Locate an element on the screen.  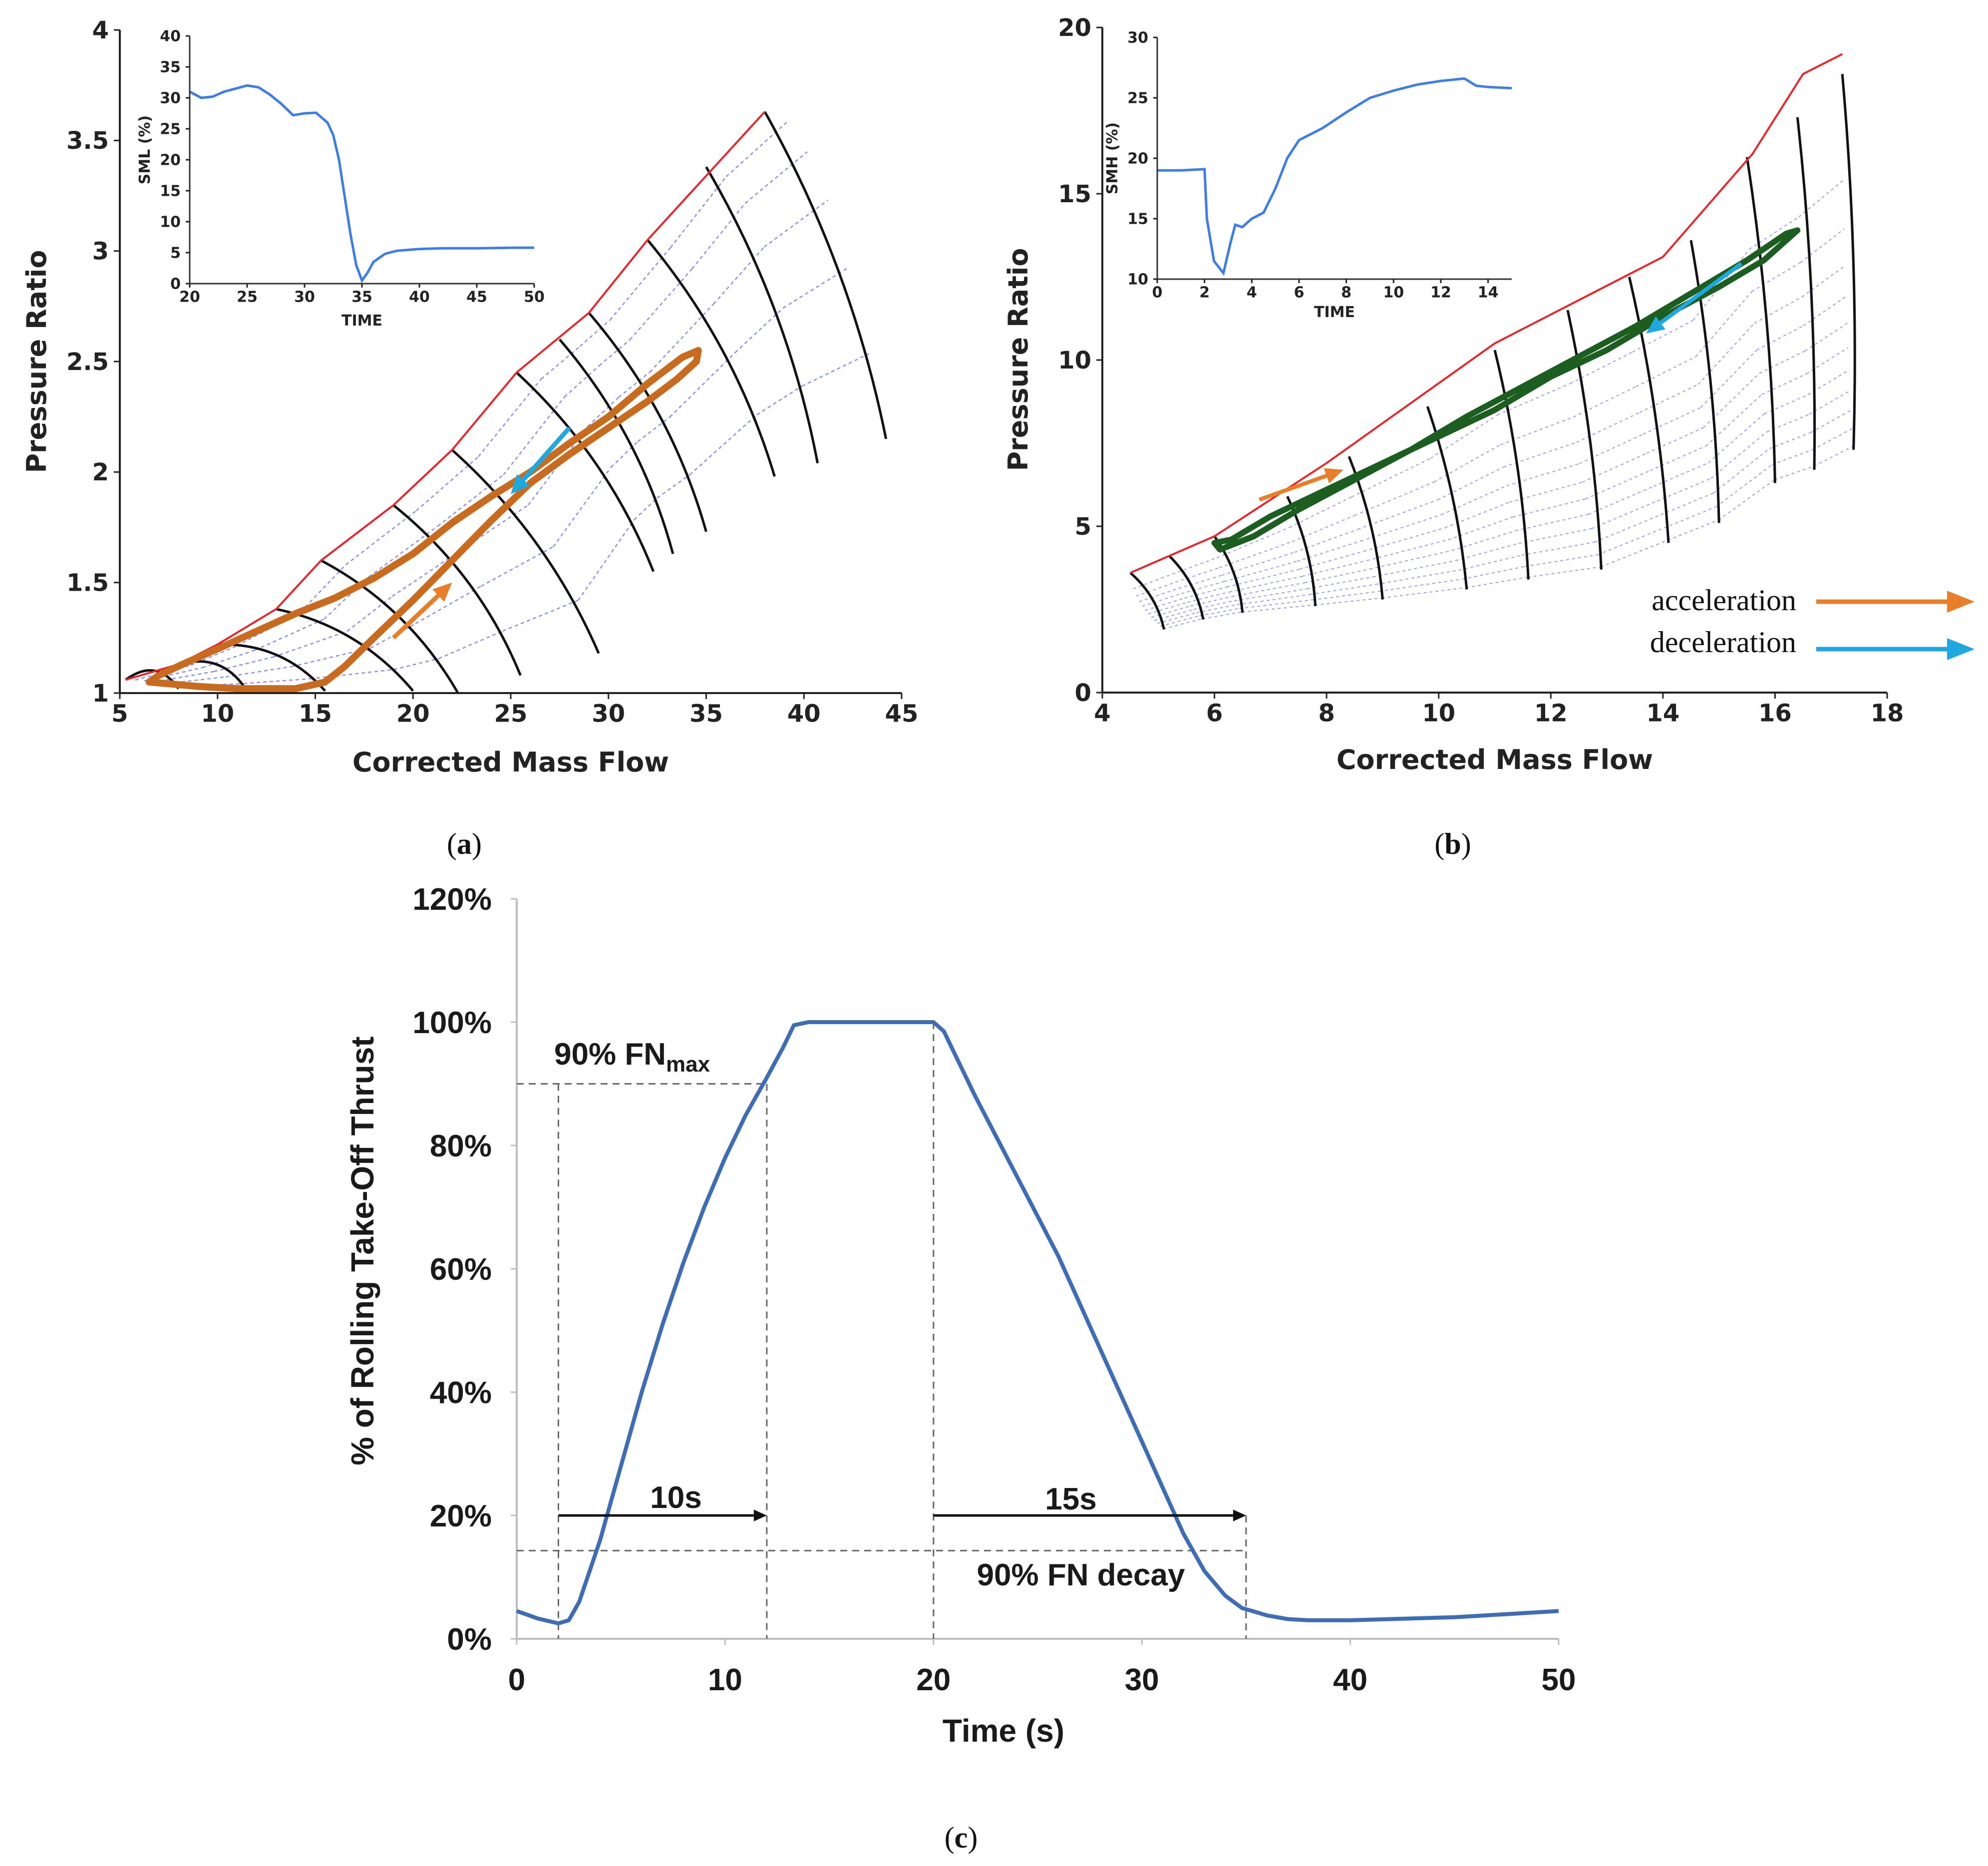
panel-b-y-label: Pressure Ratio is located at coordinates (1018, 359).